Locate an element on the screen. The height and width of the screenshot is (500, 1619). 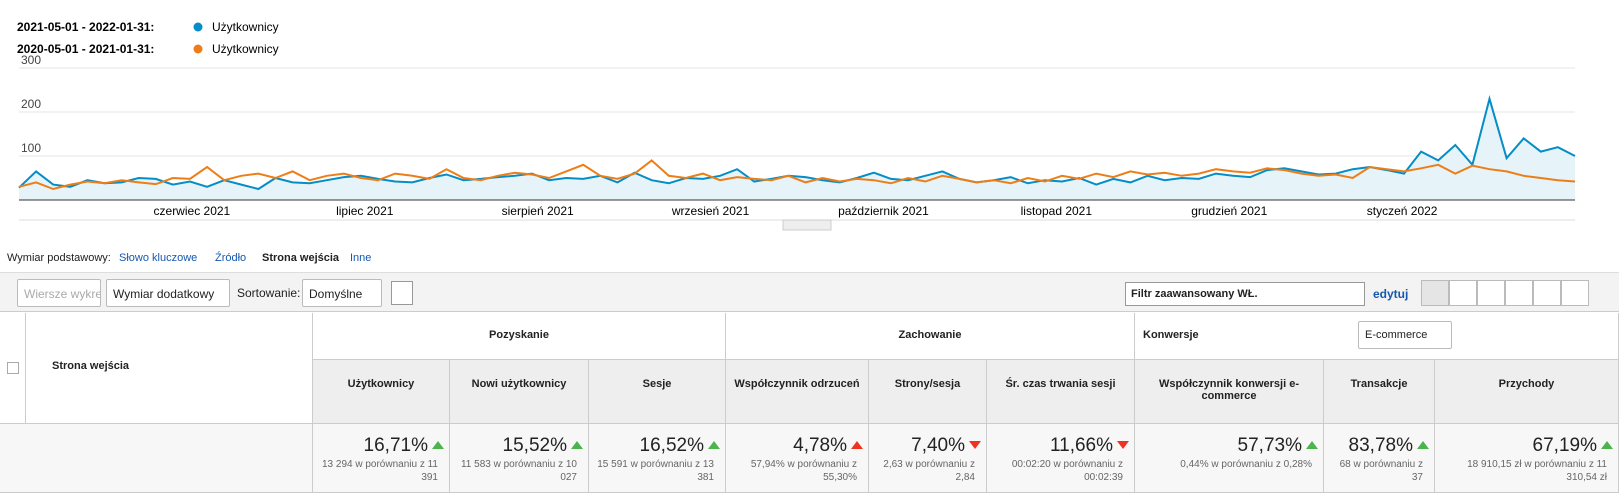
change-detail: 00:02:20 w porównaniu z 00:02:39 is located at coordinates (1067, 471).